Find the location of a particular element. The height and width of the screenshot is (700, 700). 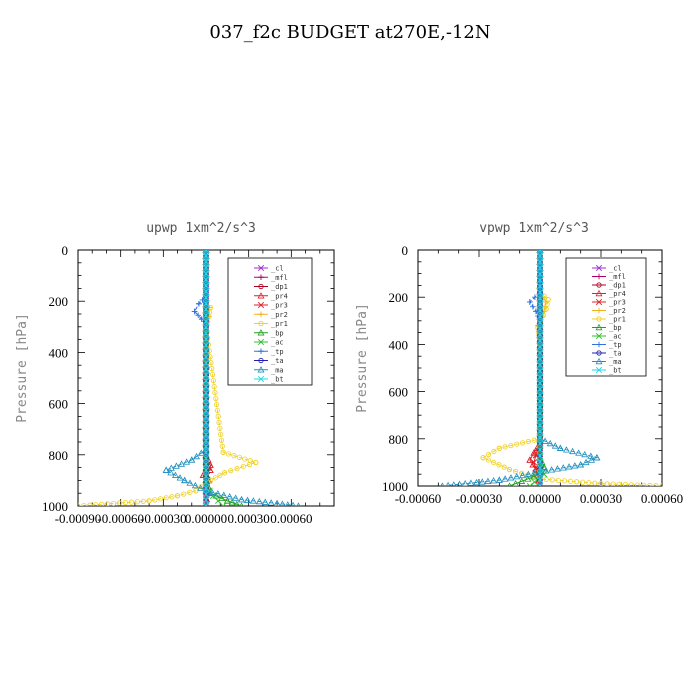

x-tick-label: 0.00000 is located at coordinates (540, 498).